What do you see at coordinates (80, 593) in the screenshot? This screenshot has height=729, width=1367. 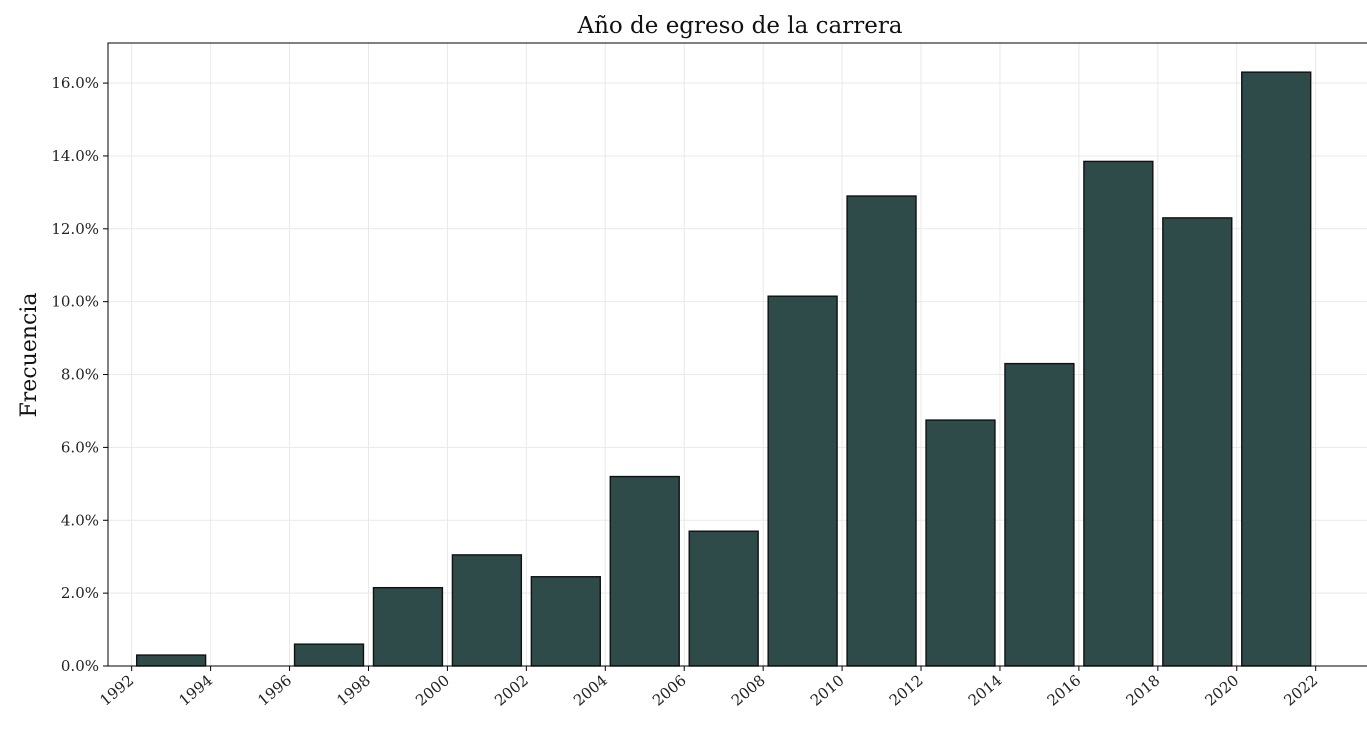 I see `y-tick-label: 2.0%` at bounding box center [80, 593].